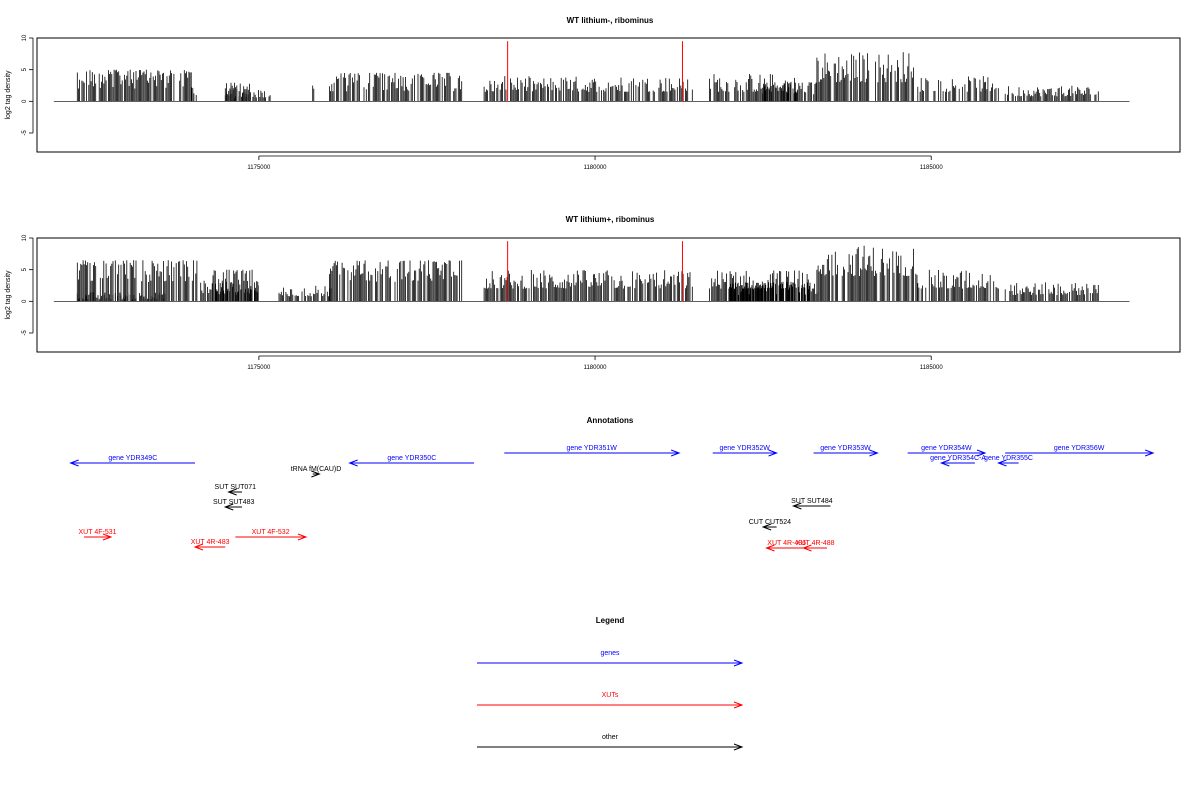 This screenshot has width=1200, height=800. I want to click on feature-label: XUT 4F-532, so click(271, 532).